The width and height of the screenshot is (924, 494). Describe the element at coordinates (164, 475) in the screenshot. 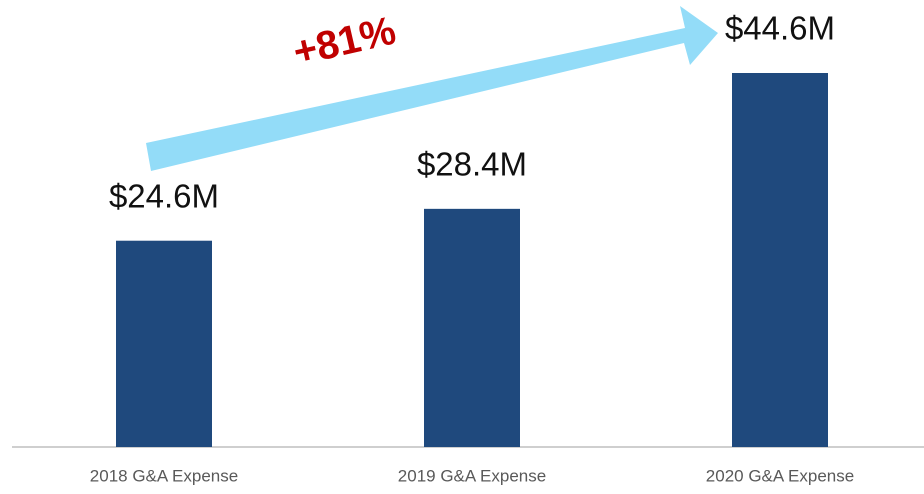

I see `x-tick-label: 2018 G&A Expense` at that location.